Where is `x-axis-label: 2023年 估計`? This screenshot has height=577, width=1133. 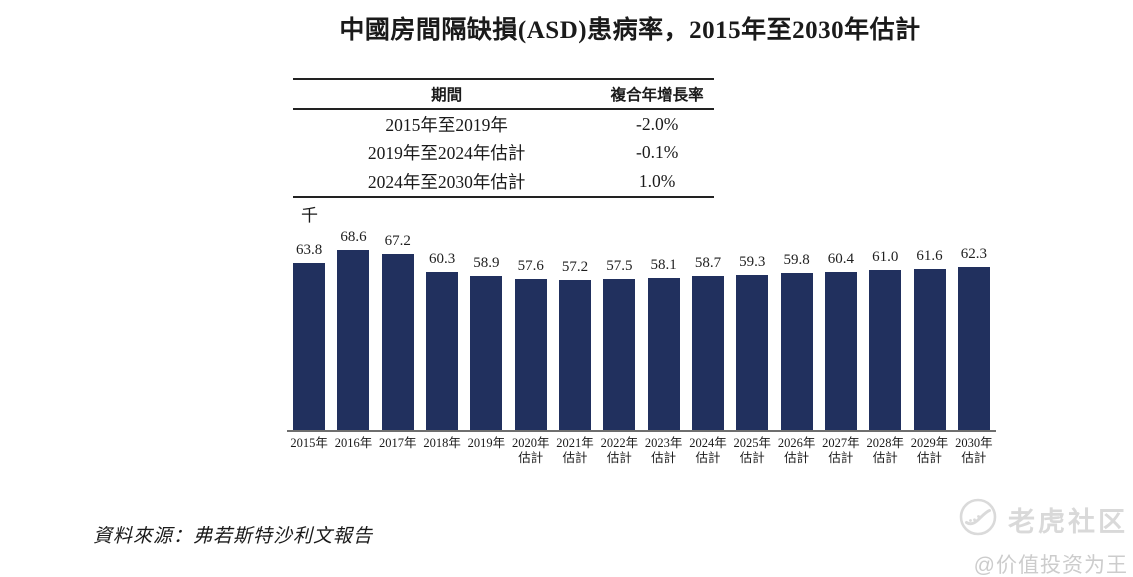 x-axis-label: 2023年 估計 is located at coordinates (663, 450).